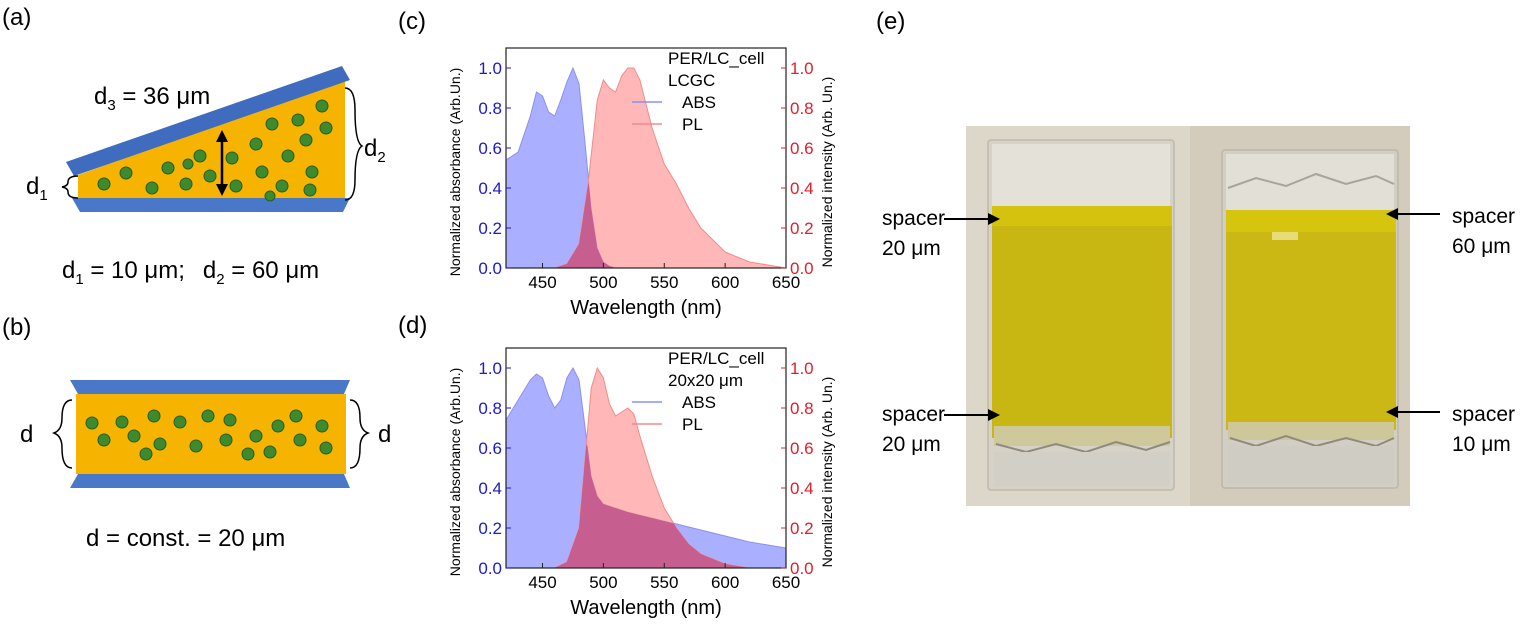 The height and width of the screenshot is (633, 1526). I want to click on panel-label-a: (a), so click(17, 17).